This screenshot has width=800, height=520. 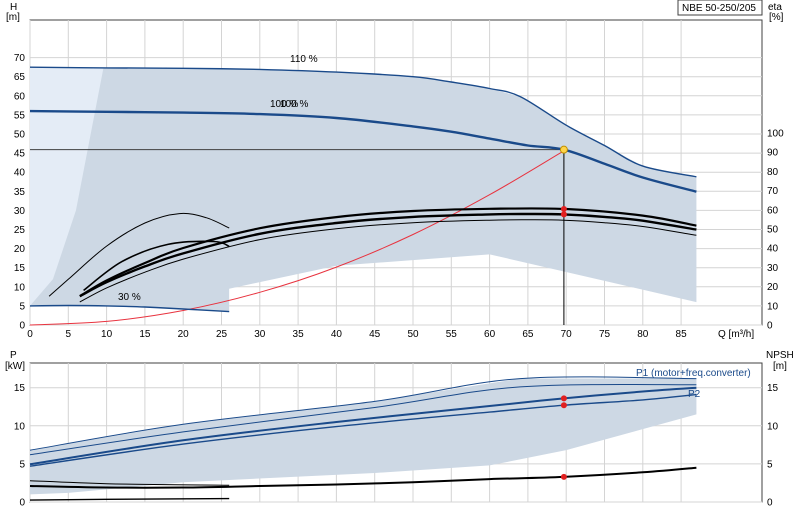 What do you see at coordinates (773, 249) in the screenshot?
I see `y-right-tick-label: 40` at bounding box center [773, 249].